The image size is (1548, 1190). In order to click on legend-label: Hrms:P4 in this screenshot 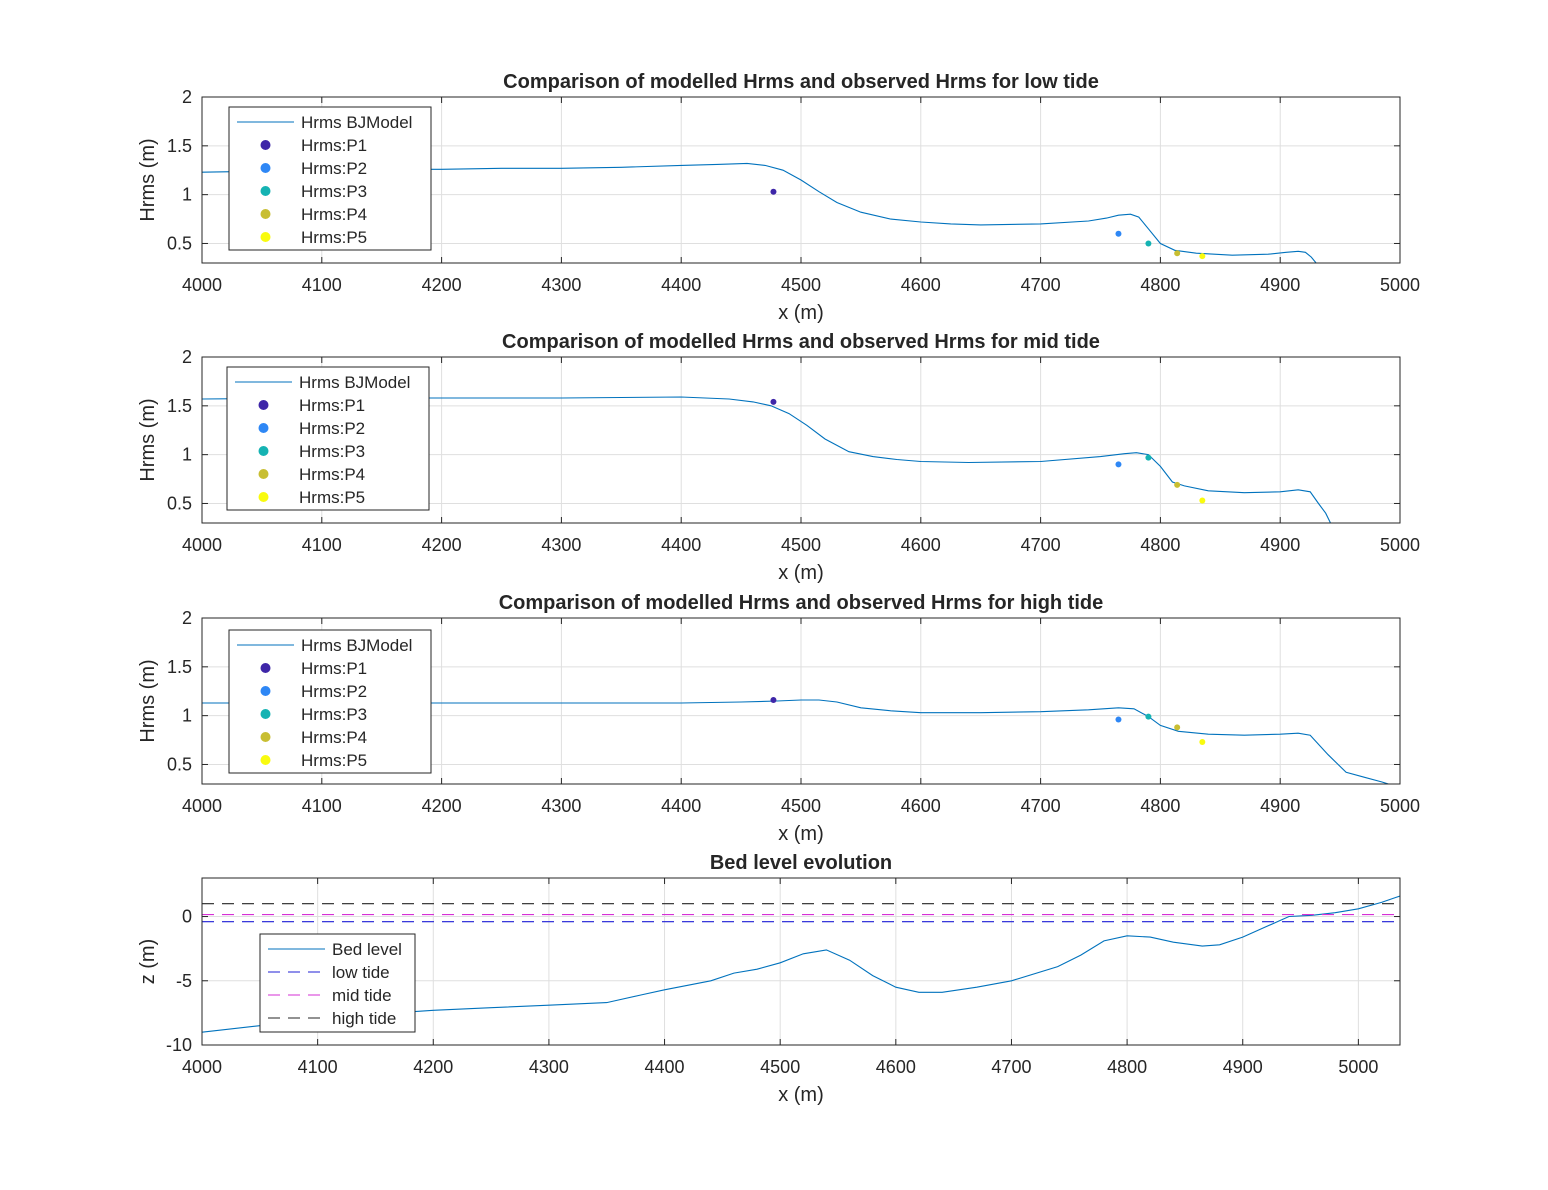, I will do `click(332, 474)`.